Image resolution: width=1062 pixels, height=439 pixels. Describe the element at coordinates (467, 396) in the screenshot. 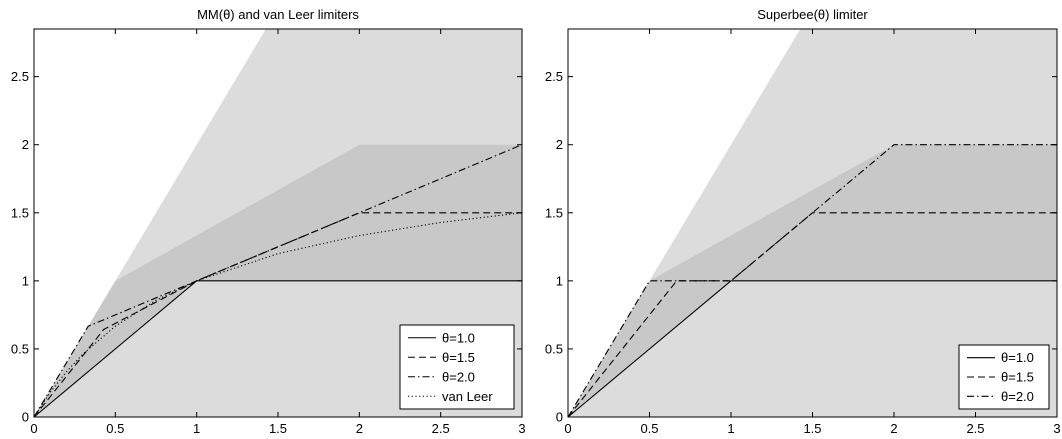

I see `legend-label: van Leer` at that location.